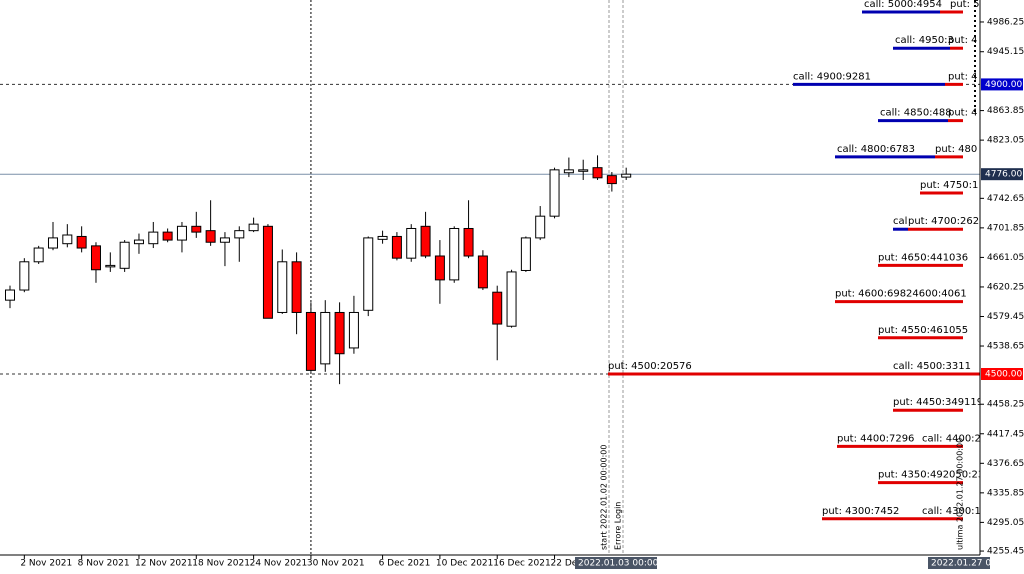 Image resolution: width=1024 pixels, height=574 pixels. Describe the element at coordinates (901, 294) in the screenshot. I see `put-label: put: 4600:69824600:4061` at that location.